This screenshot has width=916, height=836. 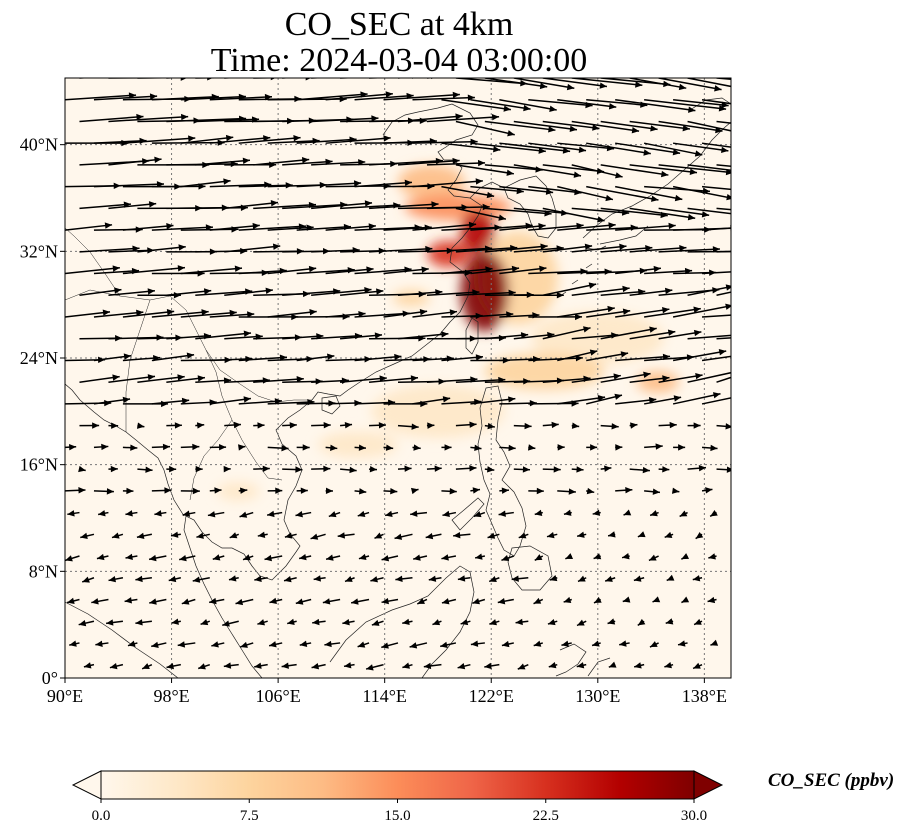 What do you see at coordinates (39, 145) in the screenshot?
I see `lat-tick-label: 40°N` at bounding box center [39, 145].